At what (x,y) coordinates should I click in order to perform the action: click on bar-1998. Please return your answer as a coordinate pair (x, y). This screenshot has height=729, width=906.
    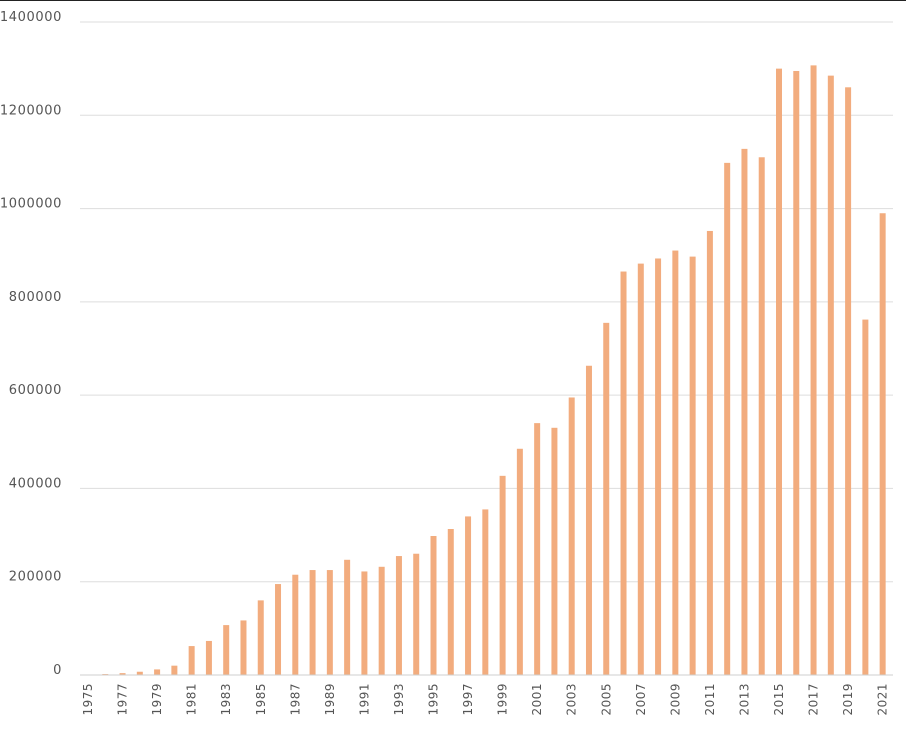
    Looking at the image, I should click on (485, 592).